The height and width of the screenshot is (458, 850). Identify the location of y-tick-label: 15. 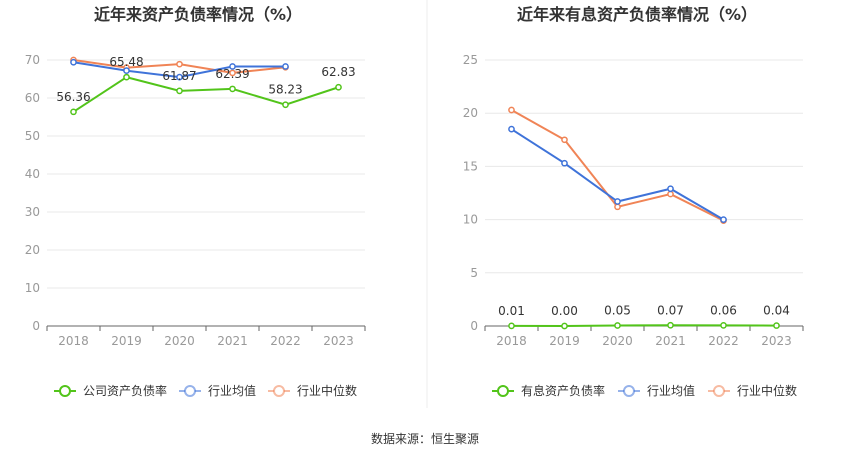
(470, 166).